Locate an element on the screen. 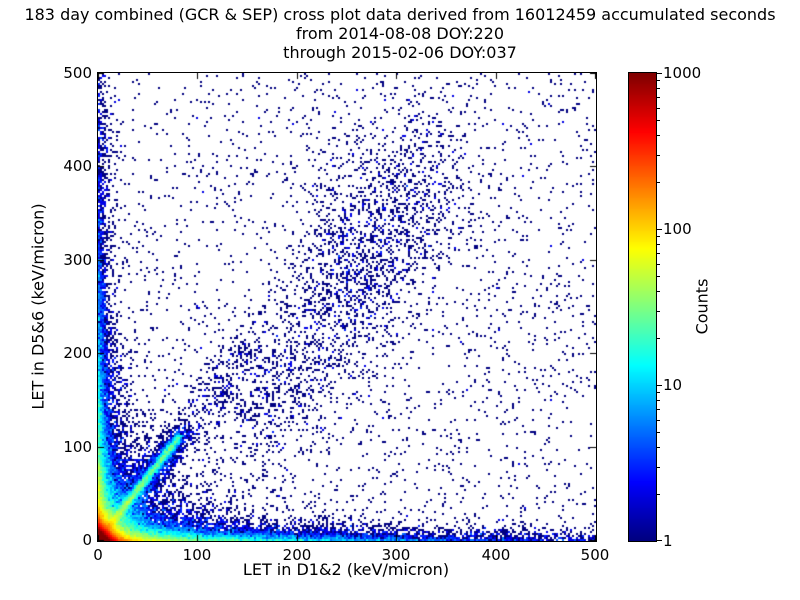 This screenshot has width=800, height=600. colorbar is located at coordinates (642, 307).